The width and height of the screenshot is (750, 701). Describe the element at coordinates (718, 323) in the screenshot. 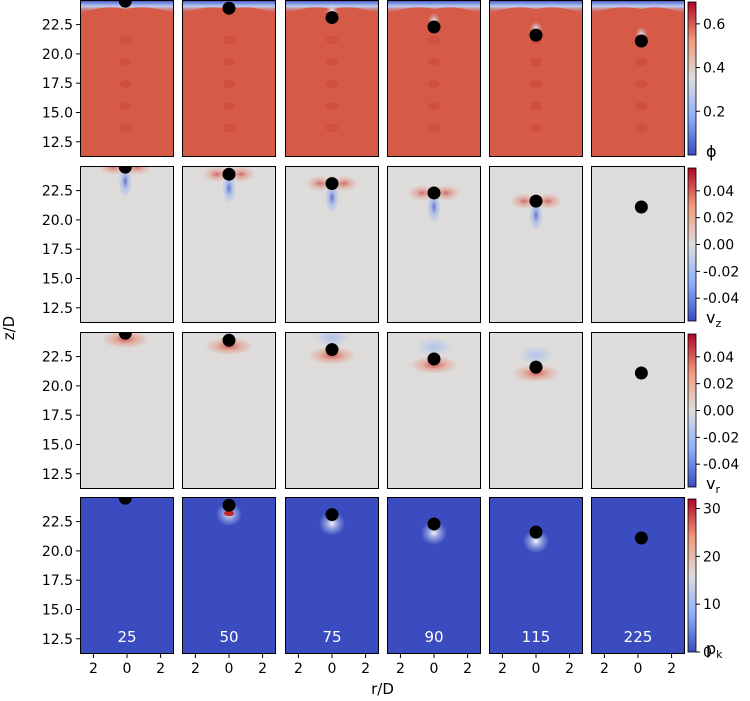

I see `colorbar-label-subscript: z` at that location.